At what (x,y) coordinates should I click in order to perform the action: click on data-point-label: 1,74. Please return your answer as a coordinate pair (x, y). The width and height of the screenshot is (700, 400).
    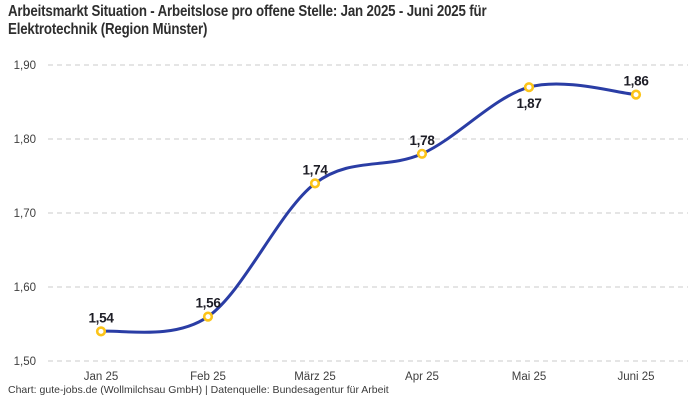
    Looking at the image, I should click on (315, 169).